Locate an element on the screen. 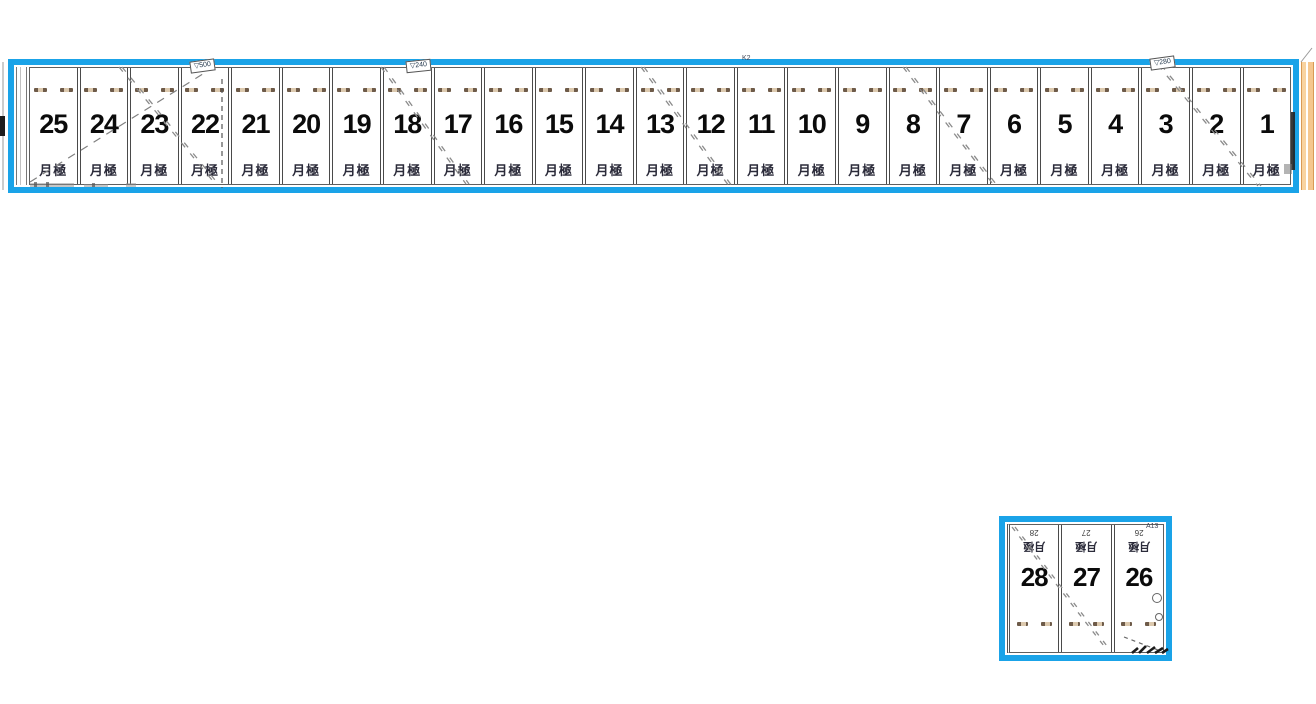 The image size is (1316, 704). stall-number: 7 is located at coordinates (963, 124).